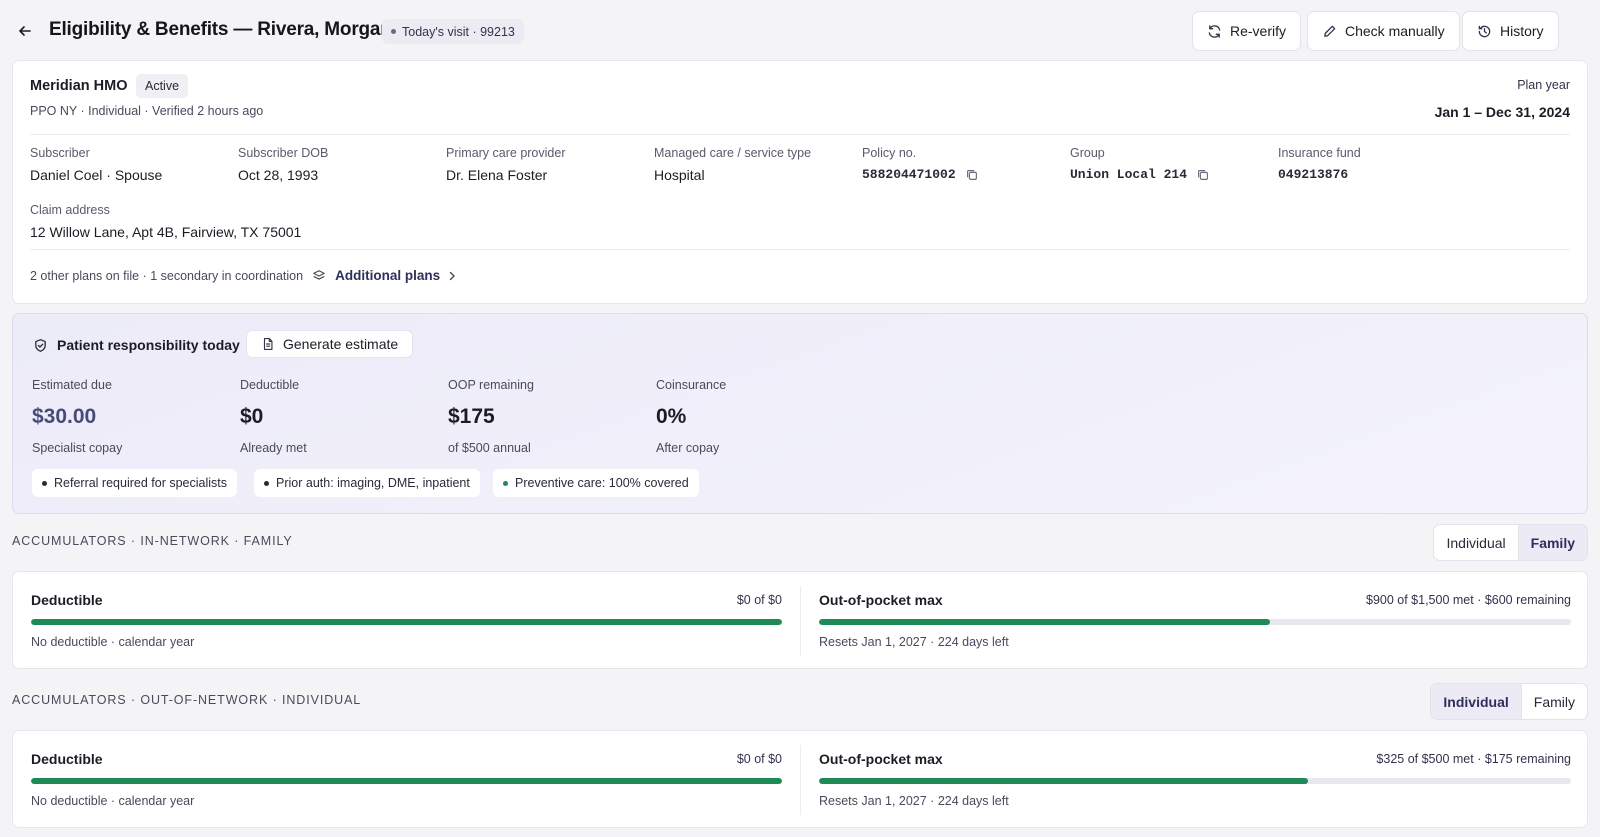  Describe the element at coordinates (505, 164) in the screenshot. I see `field-primary-care-provider: Primary care provider Dr. Elena Foster` at that location.